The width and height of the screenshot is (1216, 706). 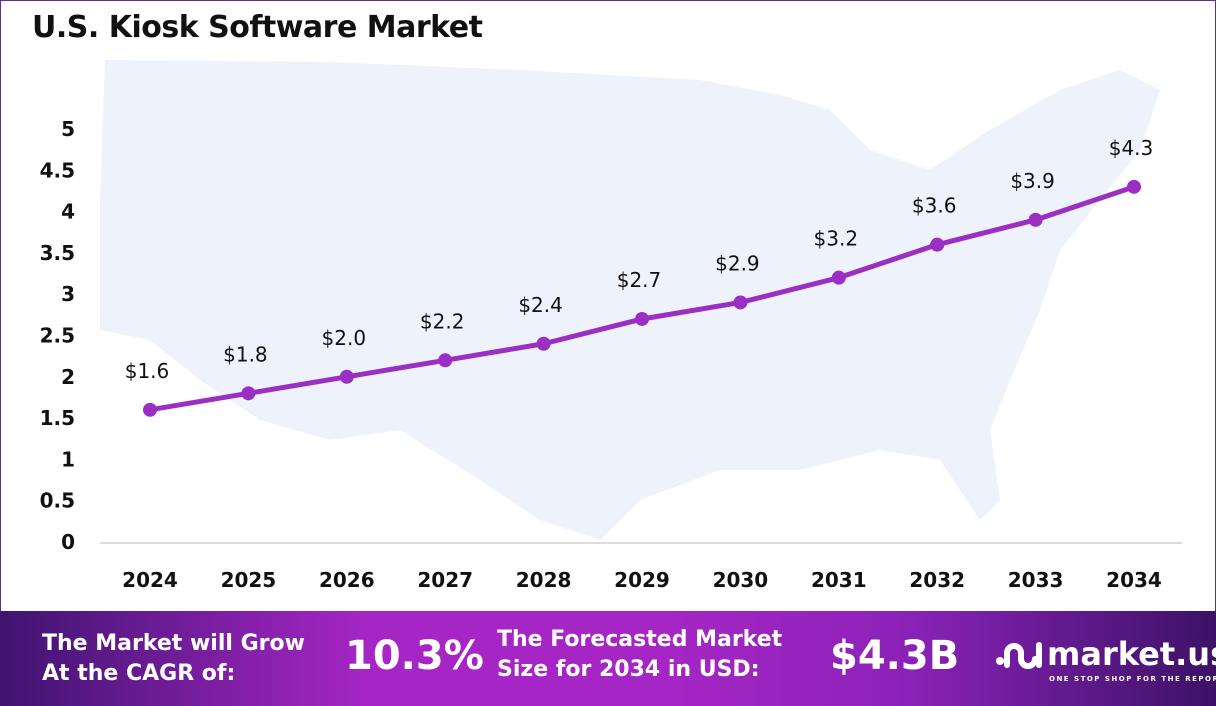 I want to click on size-label-line2: Size for 2034 in USD:, so click(x=628, y=669).